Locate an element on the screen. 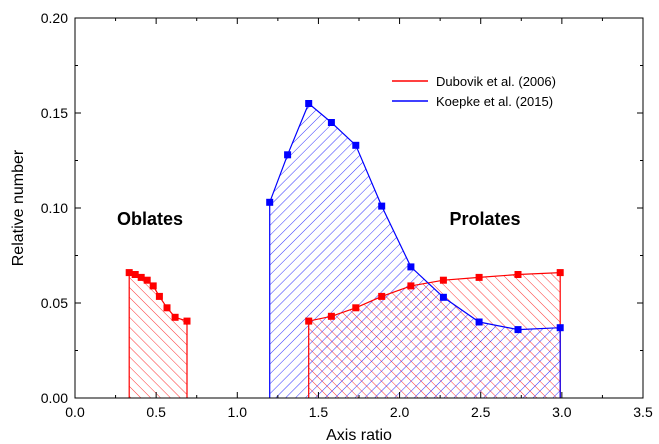 The image size is (659, 444). oblates-label: Oblates is located at coordinates (150, 219).